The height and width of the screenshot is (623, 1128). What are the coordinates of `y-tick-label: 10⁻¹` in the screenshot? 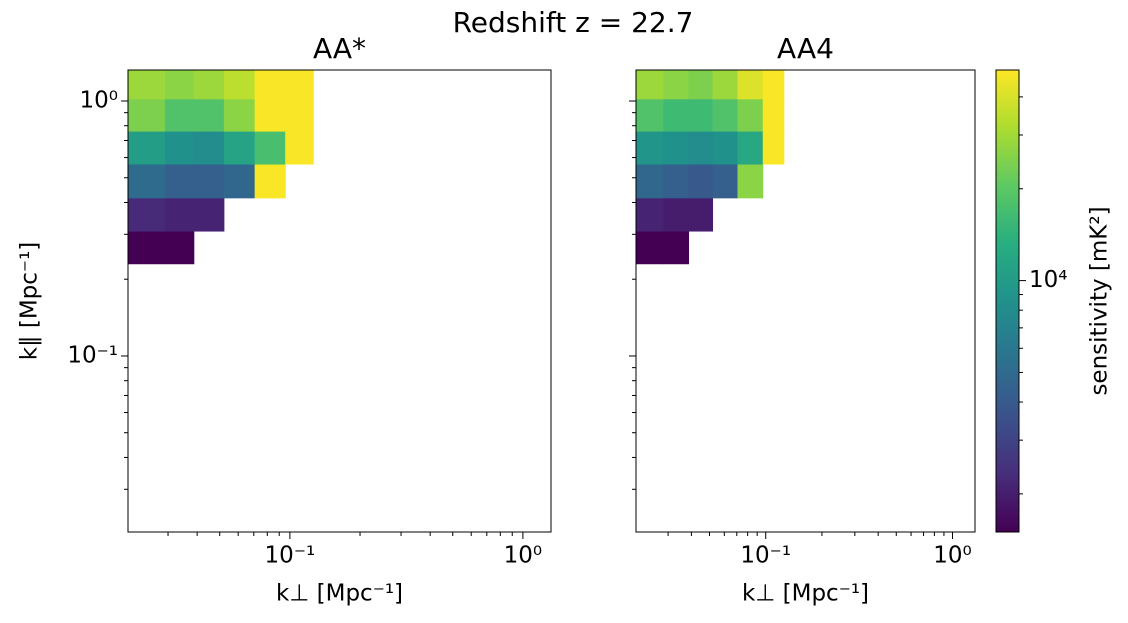 It's located at (92, 355).